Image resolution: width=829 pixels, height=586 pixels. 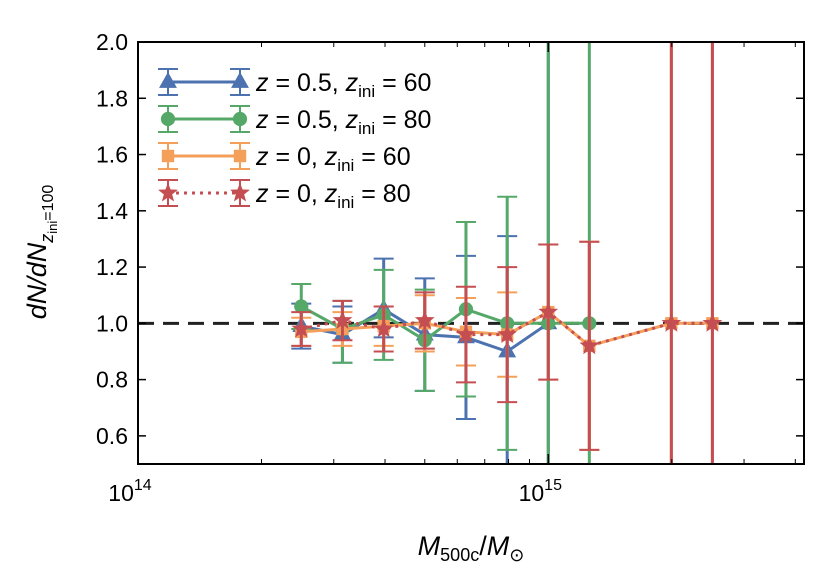 What do you see at coordinates (471, 548) in the screenshot?
I see `x-axis-label: M500c/M⊙` at bounding box center [471, 548].